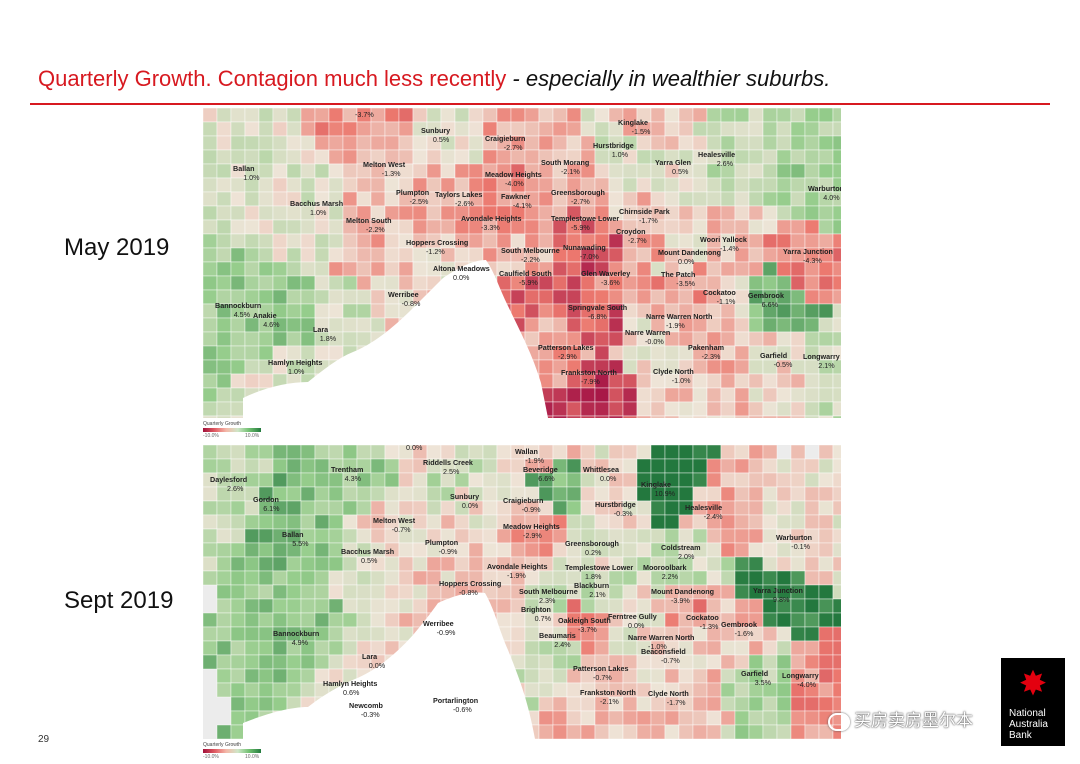 This screenshot has height=764, width=1080. What do you see at coordinates (439, 628) in the screenshot?
I see `suburb-label: Werribee-0.9%` at bounding box center [439, 628].